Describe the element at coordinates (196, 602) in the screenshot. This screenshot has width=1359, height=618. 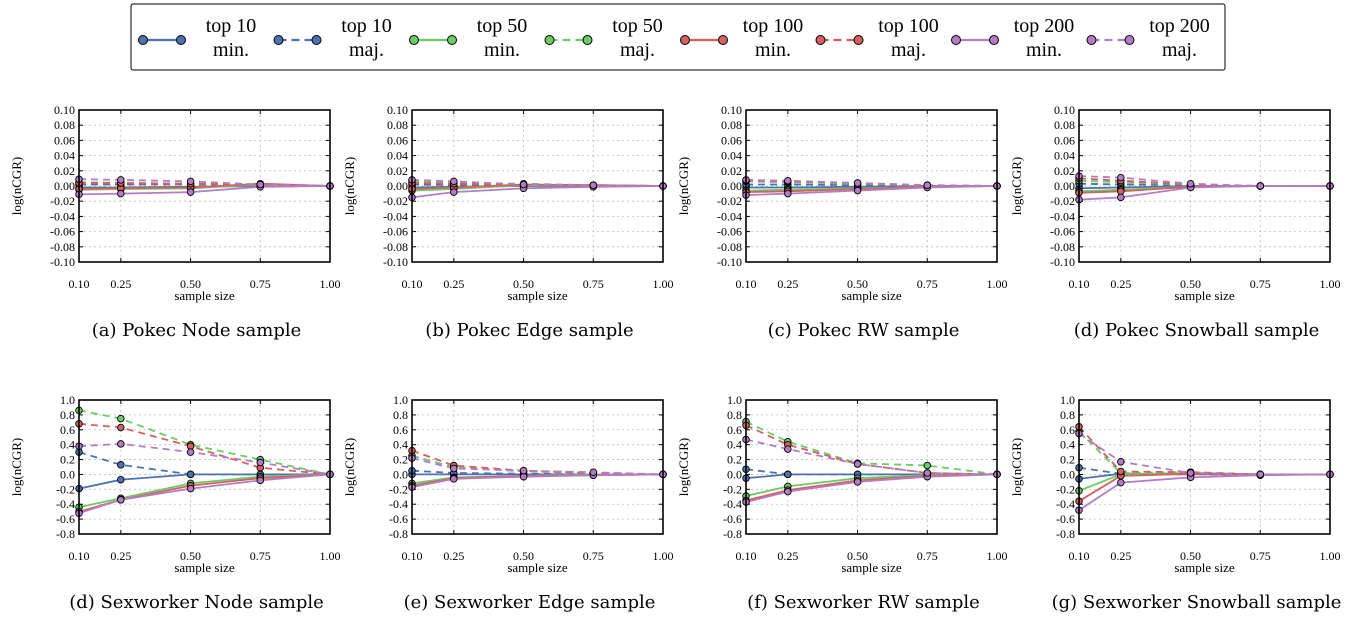
I see `panel-caption: (d) Sexworker Node sample` at that location.